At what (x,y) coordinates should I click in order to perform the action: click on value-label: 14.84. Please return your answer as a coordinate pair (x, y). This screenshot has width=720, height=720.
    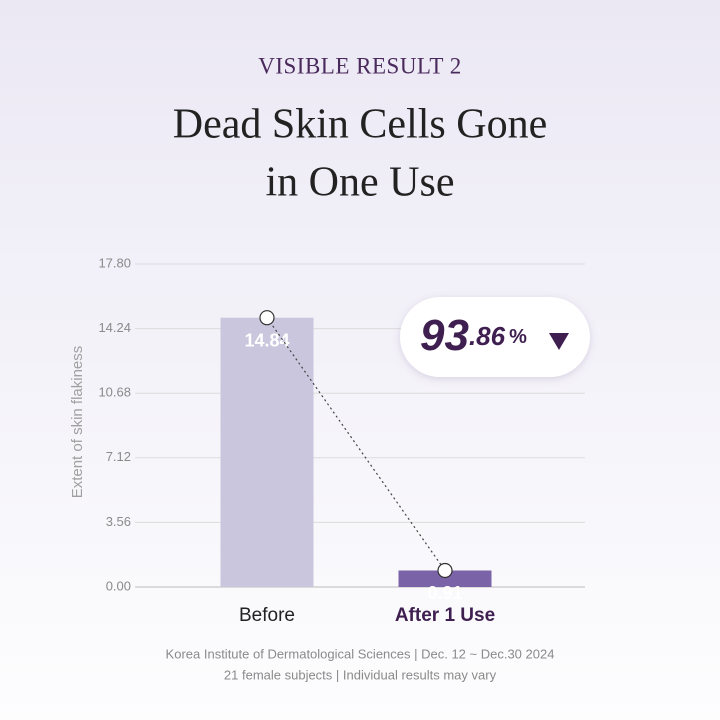
    Looking at the image, I should click on (266, 340).